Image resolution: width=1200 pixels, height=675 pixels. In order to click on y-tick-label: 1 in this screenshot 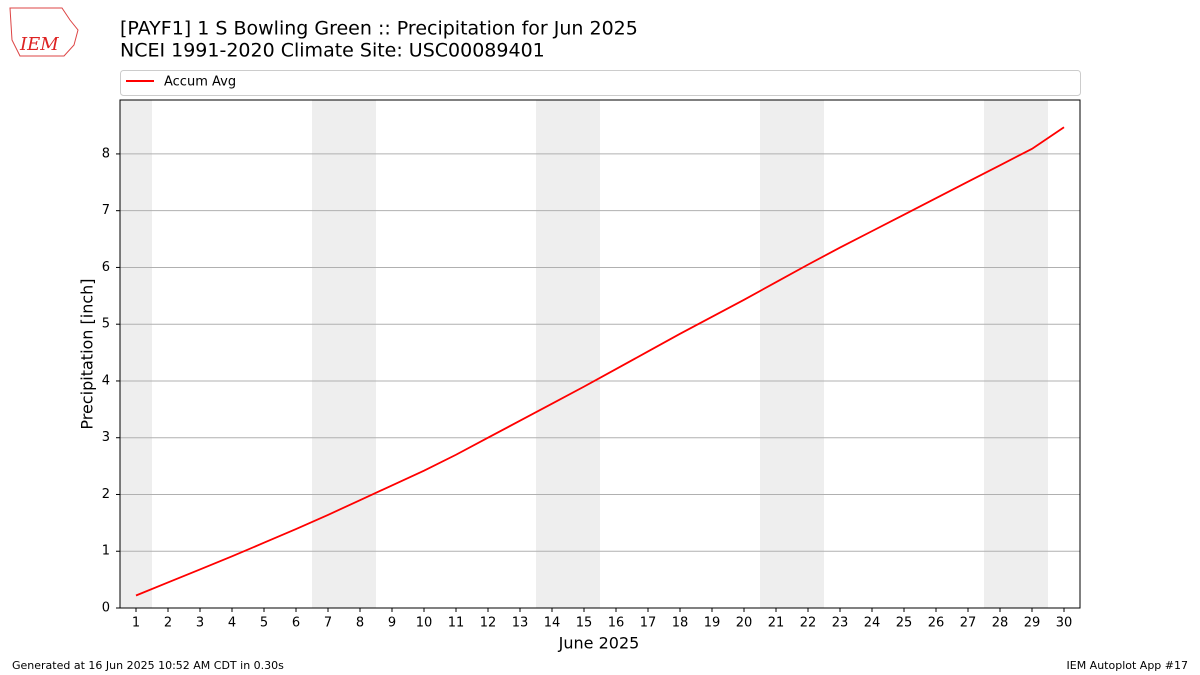, I will do `click(106, 551)`.